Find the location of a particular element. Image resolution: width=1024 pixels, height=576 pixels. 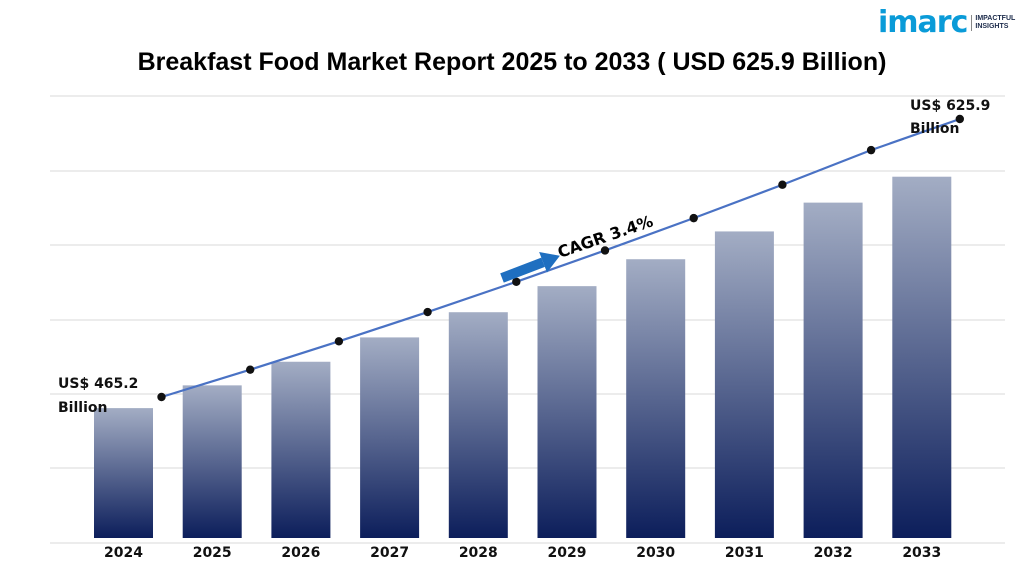

bar-2032 is located at coordinates (833, 370).